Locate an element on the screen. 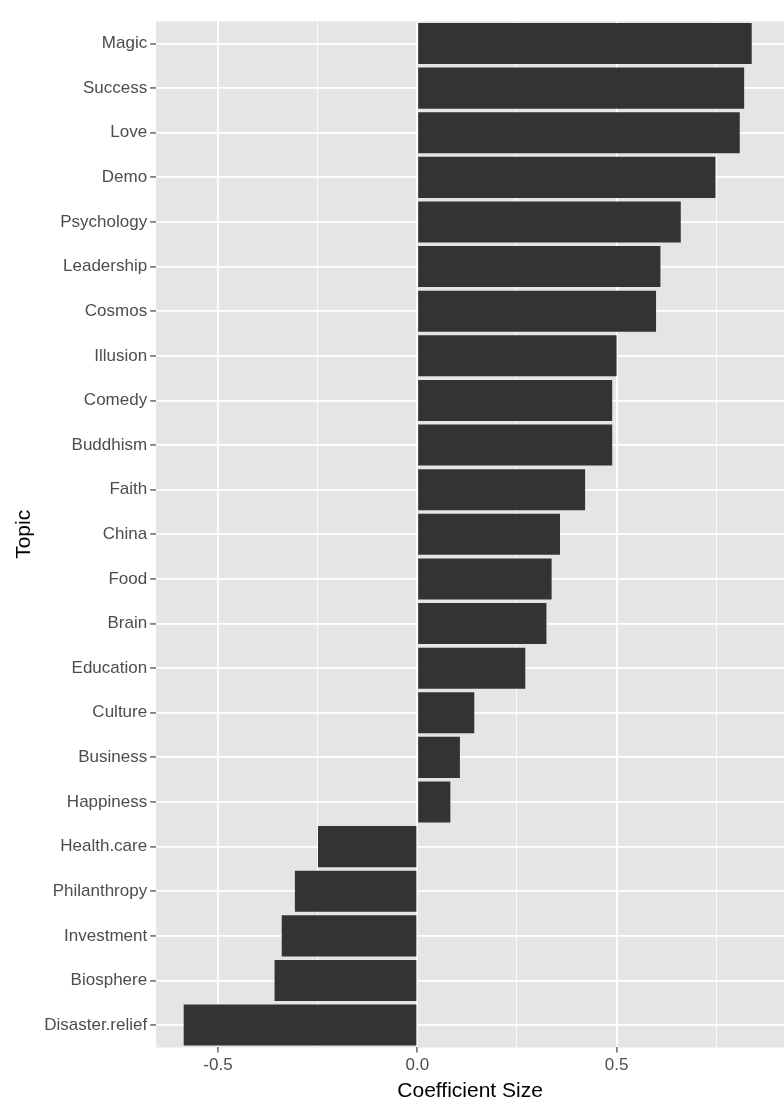 The width and height of the screenshot is (784, 1114). y-tick-label: Business is located at coordinates (113, 757).